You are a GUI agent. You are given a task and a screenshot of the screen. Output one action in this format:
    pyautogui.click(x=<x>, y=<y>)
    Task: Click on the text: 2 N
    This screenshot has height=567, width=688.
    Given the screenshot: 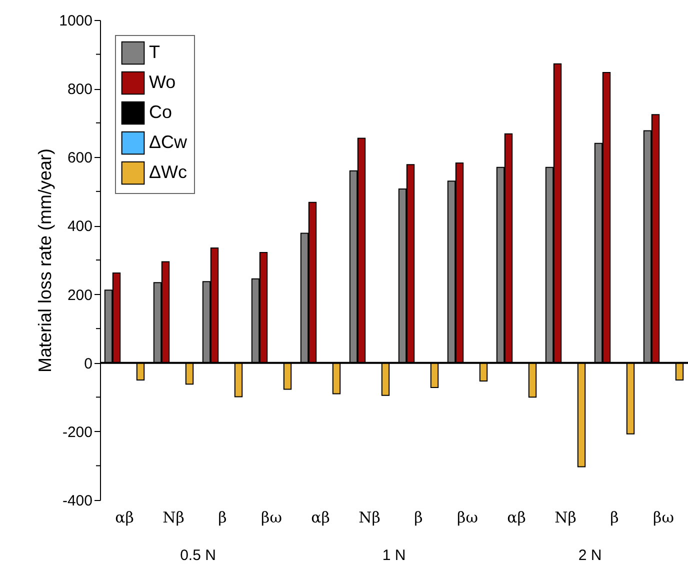 What is the action you would take?
    pyautogui.click(x=590, y=555)
    